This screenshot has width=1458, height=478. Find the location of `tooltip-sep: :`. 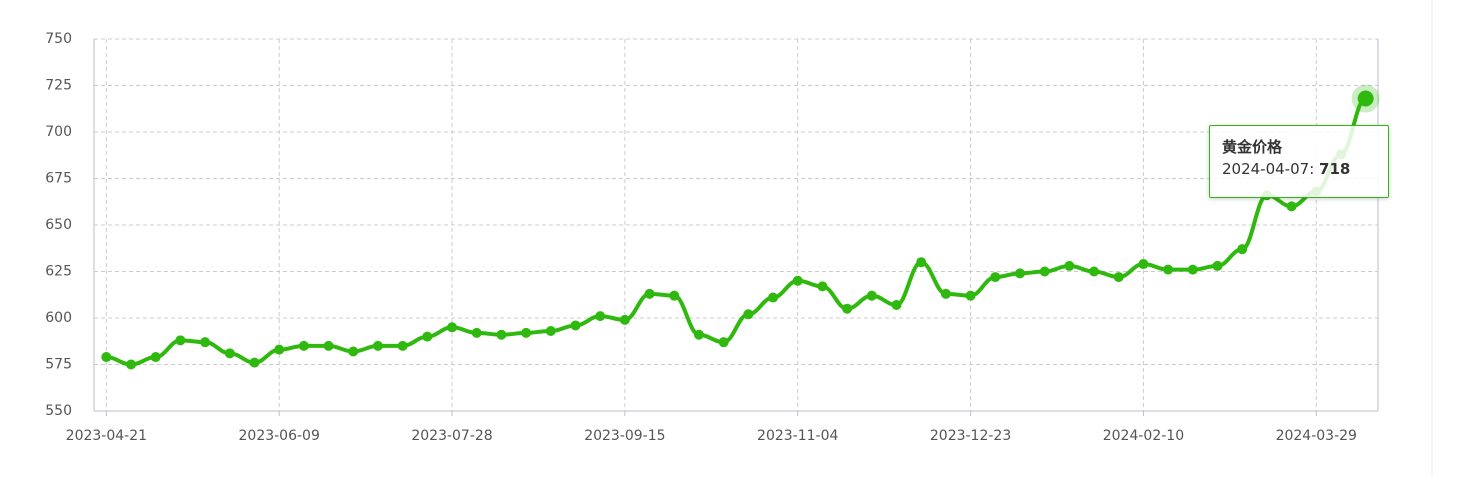

tooltip-sep: : is located at coordinates (1314, 169).